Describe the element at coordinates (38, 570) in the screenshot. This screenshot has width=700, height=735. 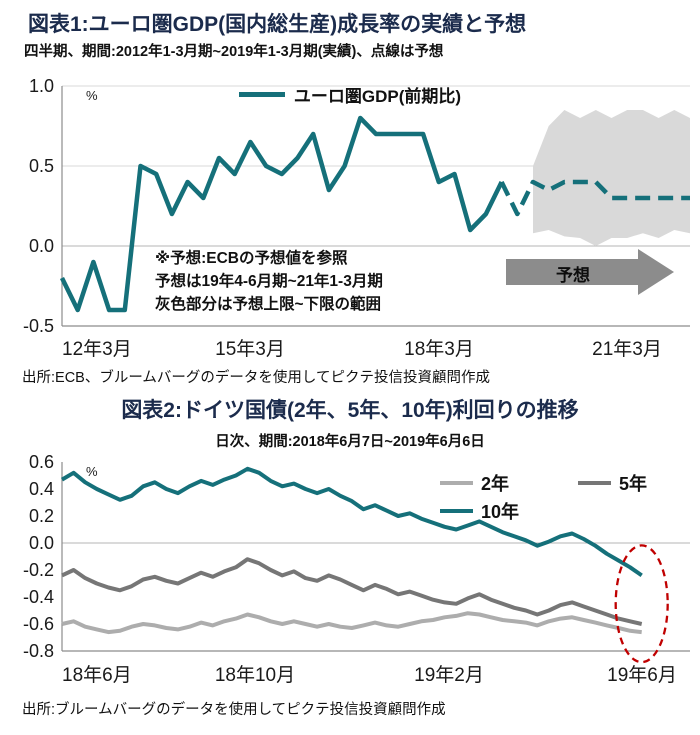
I see `fig2-y-tick: -0.2` at that location.